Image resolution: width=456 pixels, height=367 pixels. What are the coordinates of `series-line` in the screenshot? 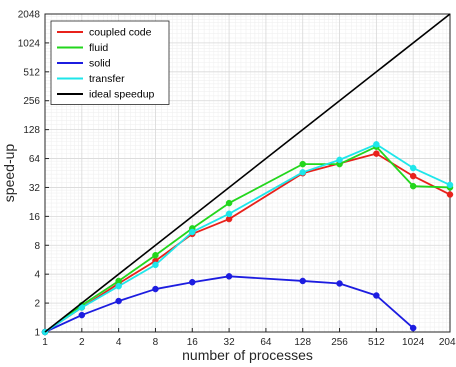 It's located at (229, 304).